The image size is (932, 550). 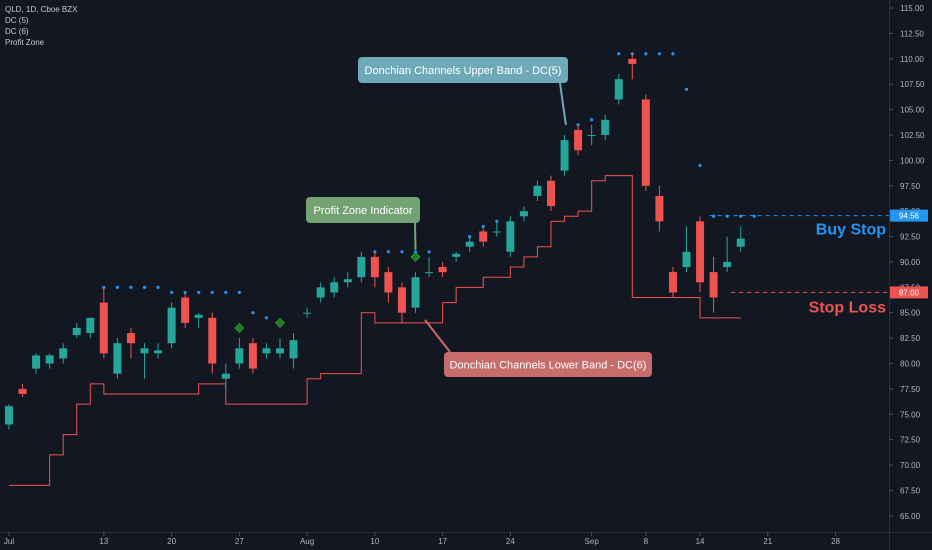 I want to click on x-tick-label: 27, so click(x=239, y=541).